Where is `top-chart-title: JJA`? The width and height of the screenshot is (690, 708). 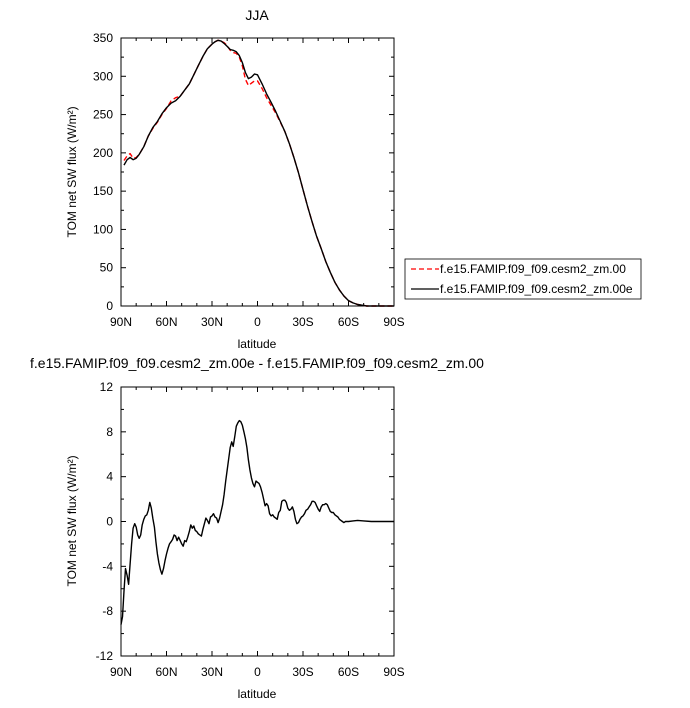
top-chart-title: JJA is located at coordinates (257, 15).